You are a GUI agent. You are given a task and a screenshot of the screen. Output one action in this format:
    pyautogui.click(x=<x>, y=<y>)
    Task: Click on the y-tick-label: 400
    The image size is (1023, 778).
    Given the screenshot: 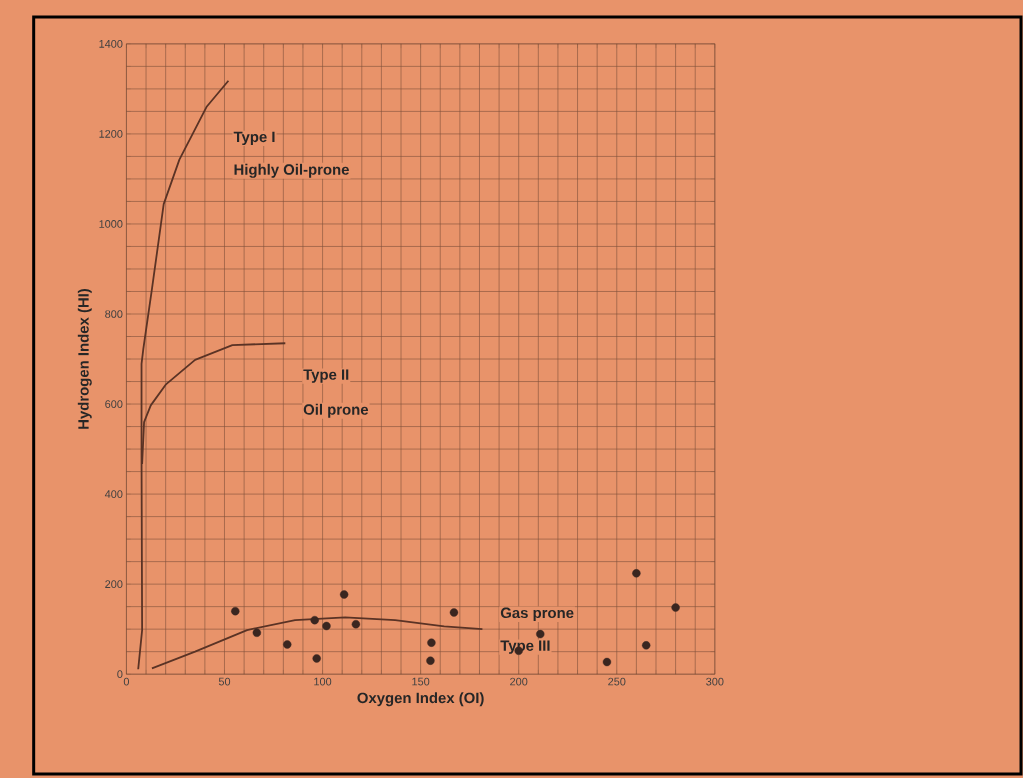 What is the action you would take?
    pyautogui.click(x=113, y=494)
    